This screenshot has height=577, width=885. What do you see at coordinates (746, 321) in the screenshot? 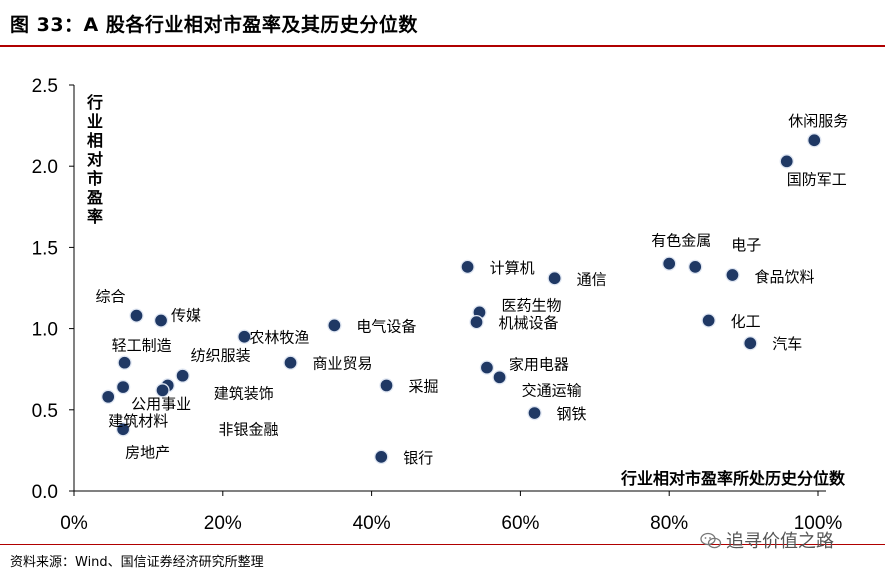
I see `point-label: 化工` at bounding box center [746, 321].